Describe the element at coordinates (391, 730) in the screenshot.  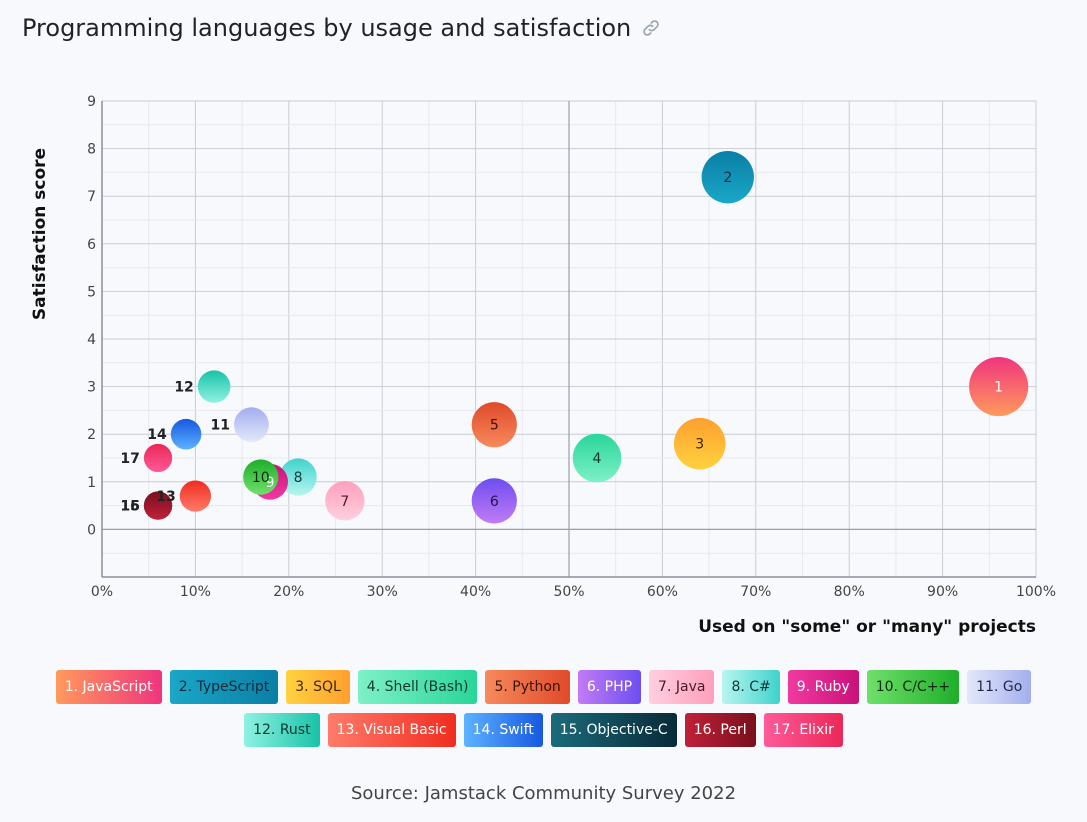
I see `legend-item-13: 13. Visual Basic` at that location.